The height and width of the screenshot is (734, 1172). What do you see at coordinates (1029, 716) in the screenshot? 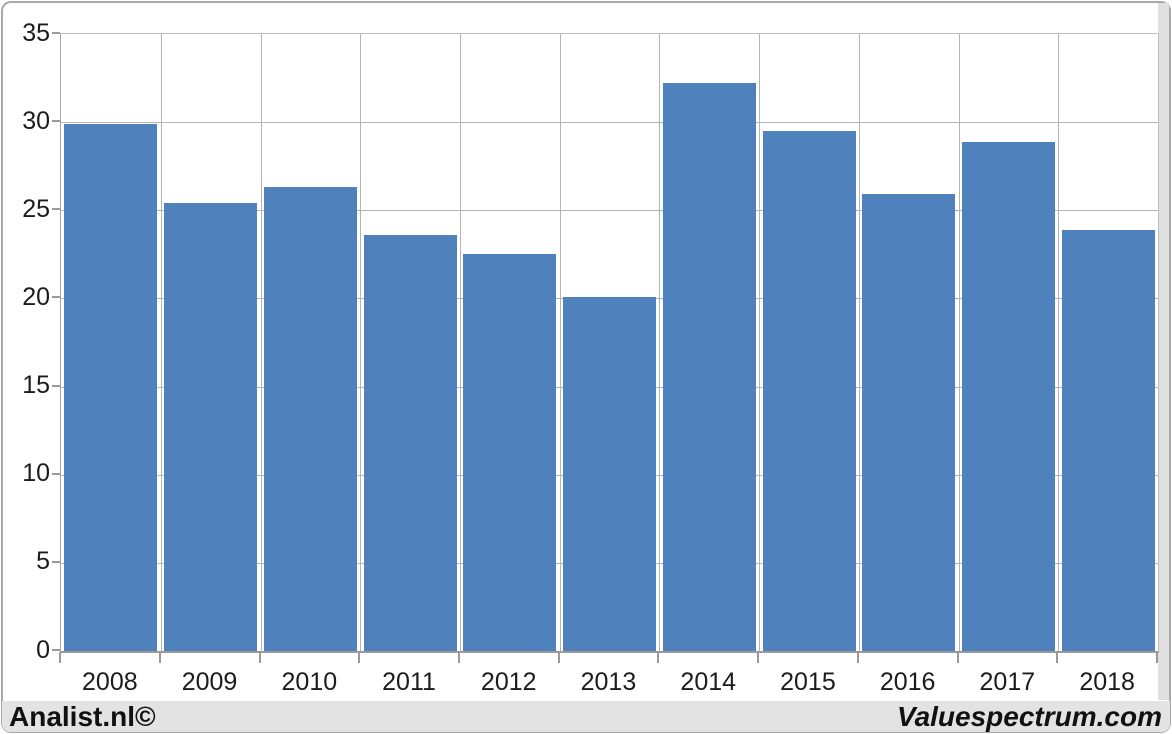
I see `valuespectrum-watermark: Valuespectrum.com` at bounding box center [1029, 716].